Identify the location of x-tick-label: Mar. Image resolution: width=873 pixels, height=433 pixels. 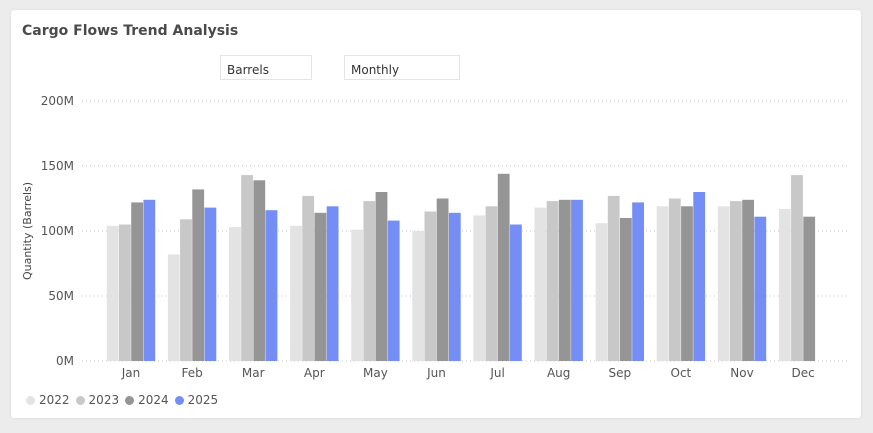
(253, 373).